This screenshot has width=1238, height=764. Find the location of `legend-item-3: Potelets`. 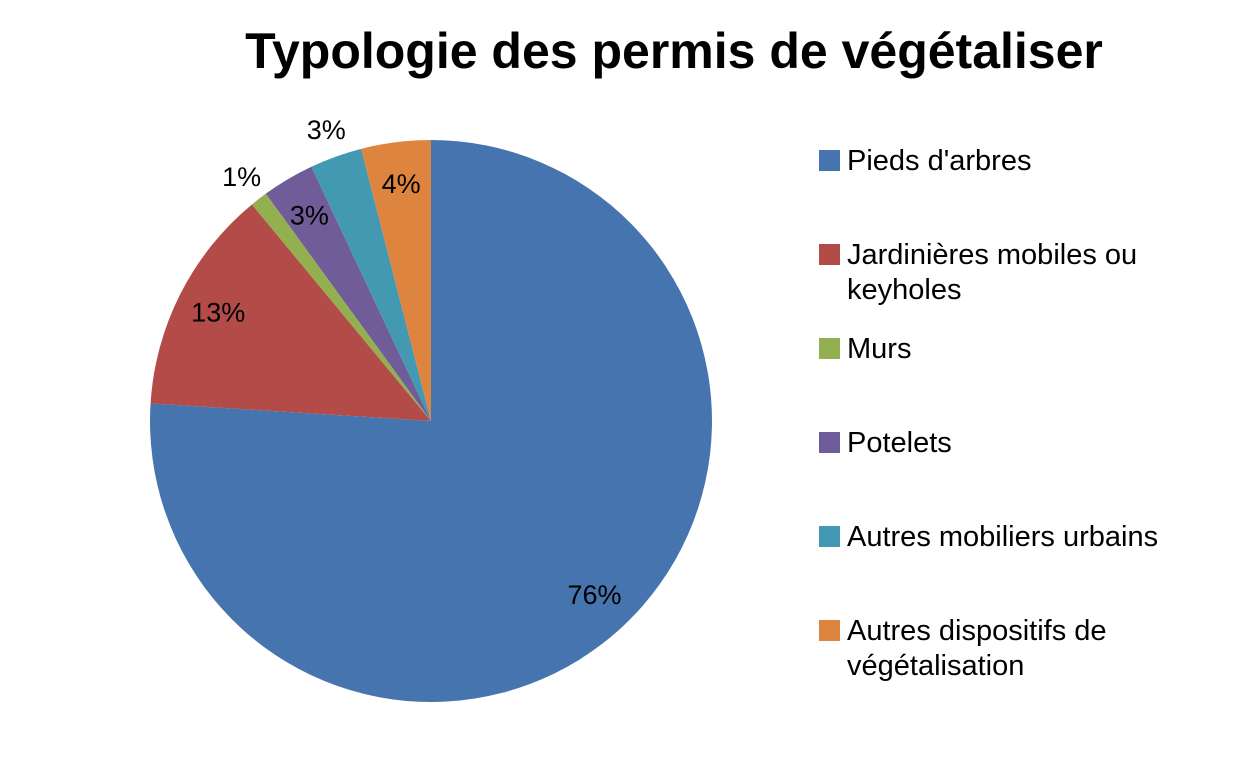

legend-item-3: Potelets is located at coordinates (1005, 443).